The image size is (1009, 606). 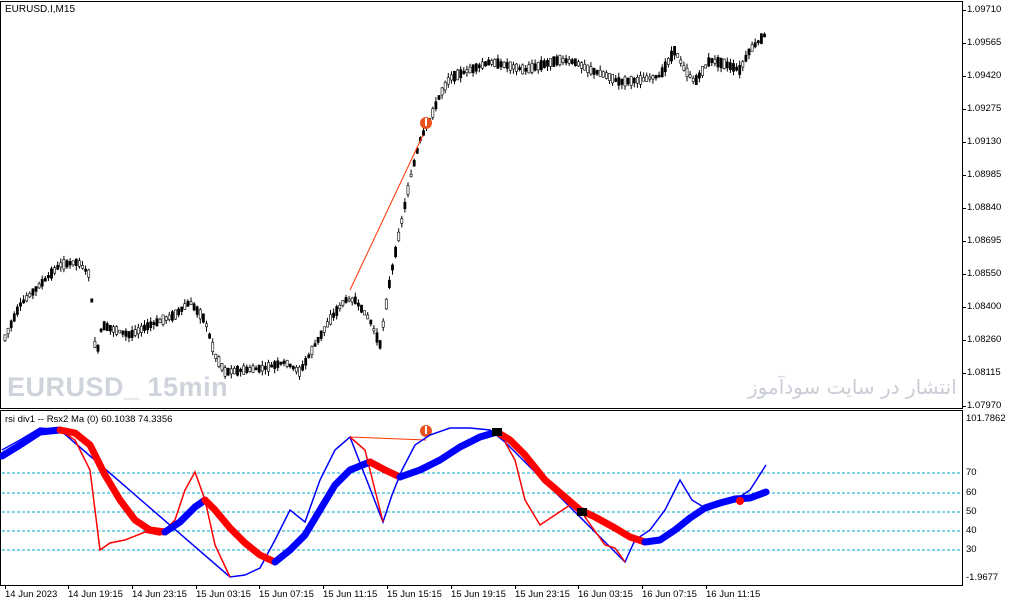 What do you see at coordinates (984, 405) in the screenshot?
I see `price-axis-label: 1.07970` at bounding box center [984, 405].